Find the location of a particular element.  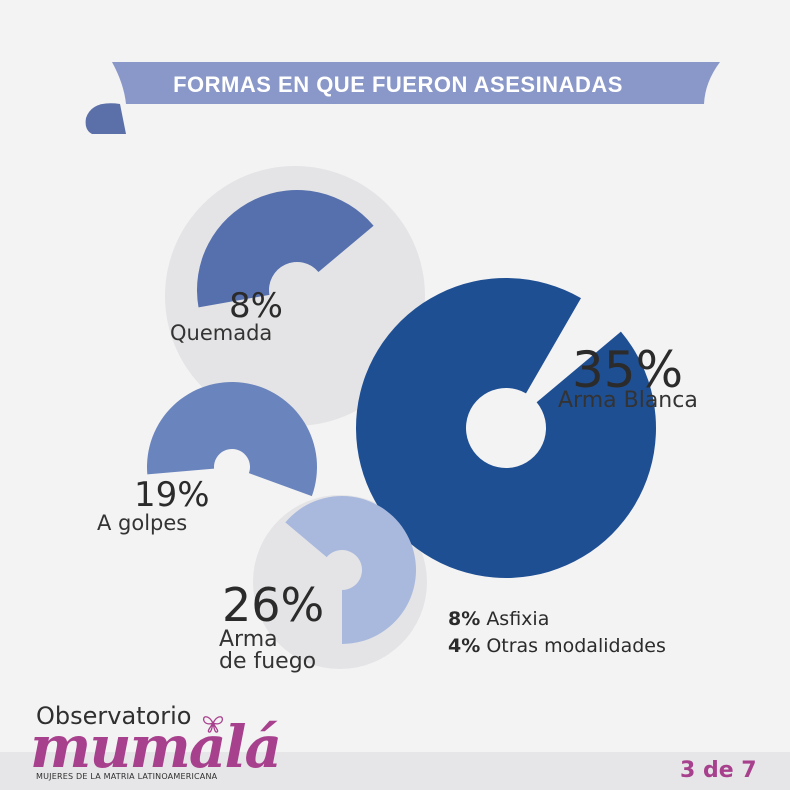

title-banner is located at coordinates (402, 98).